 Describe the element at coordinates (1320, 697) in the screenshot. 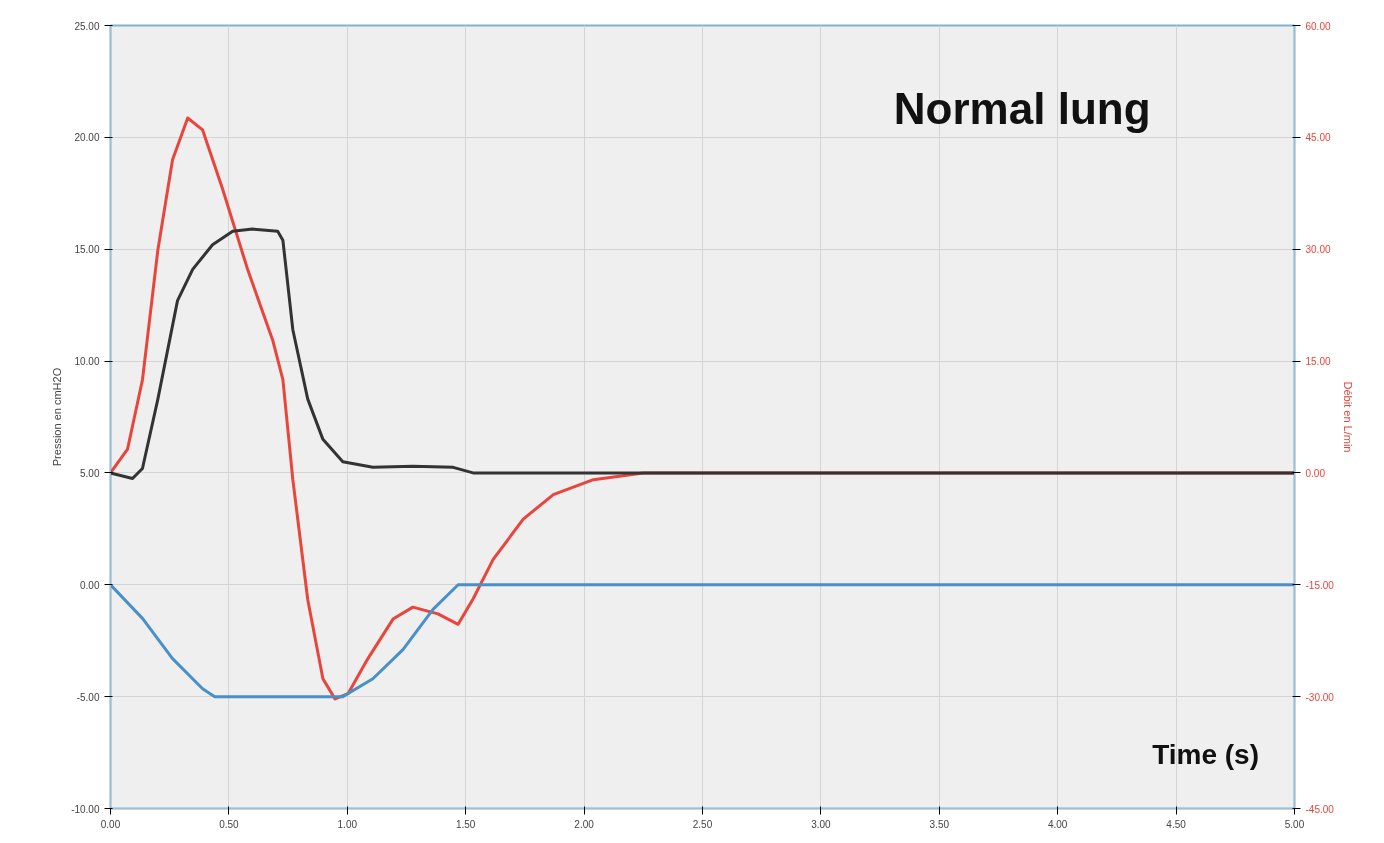

I see `y2-tick-label: -30.00` at that location.